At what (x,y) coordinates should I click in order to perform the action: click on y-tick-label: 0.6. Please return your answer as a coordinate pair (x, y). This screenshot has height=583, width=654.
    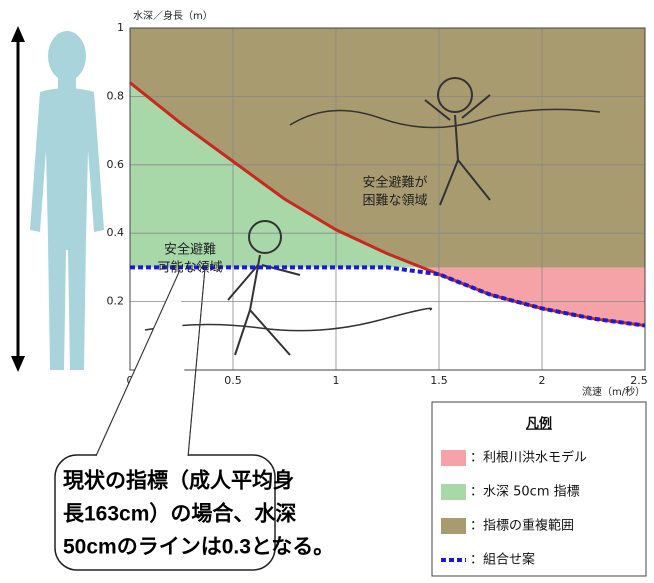
    Looking at the image, I should click on (116, 164).